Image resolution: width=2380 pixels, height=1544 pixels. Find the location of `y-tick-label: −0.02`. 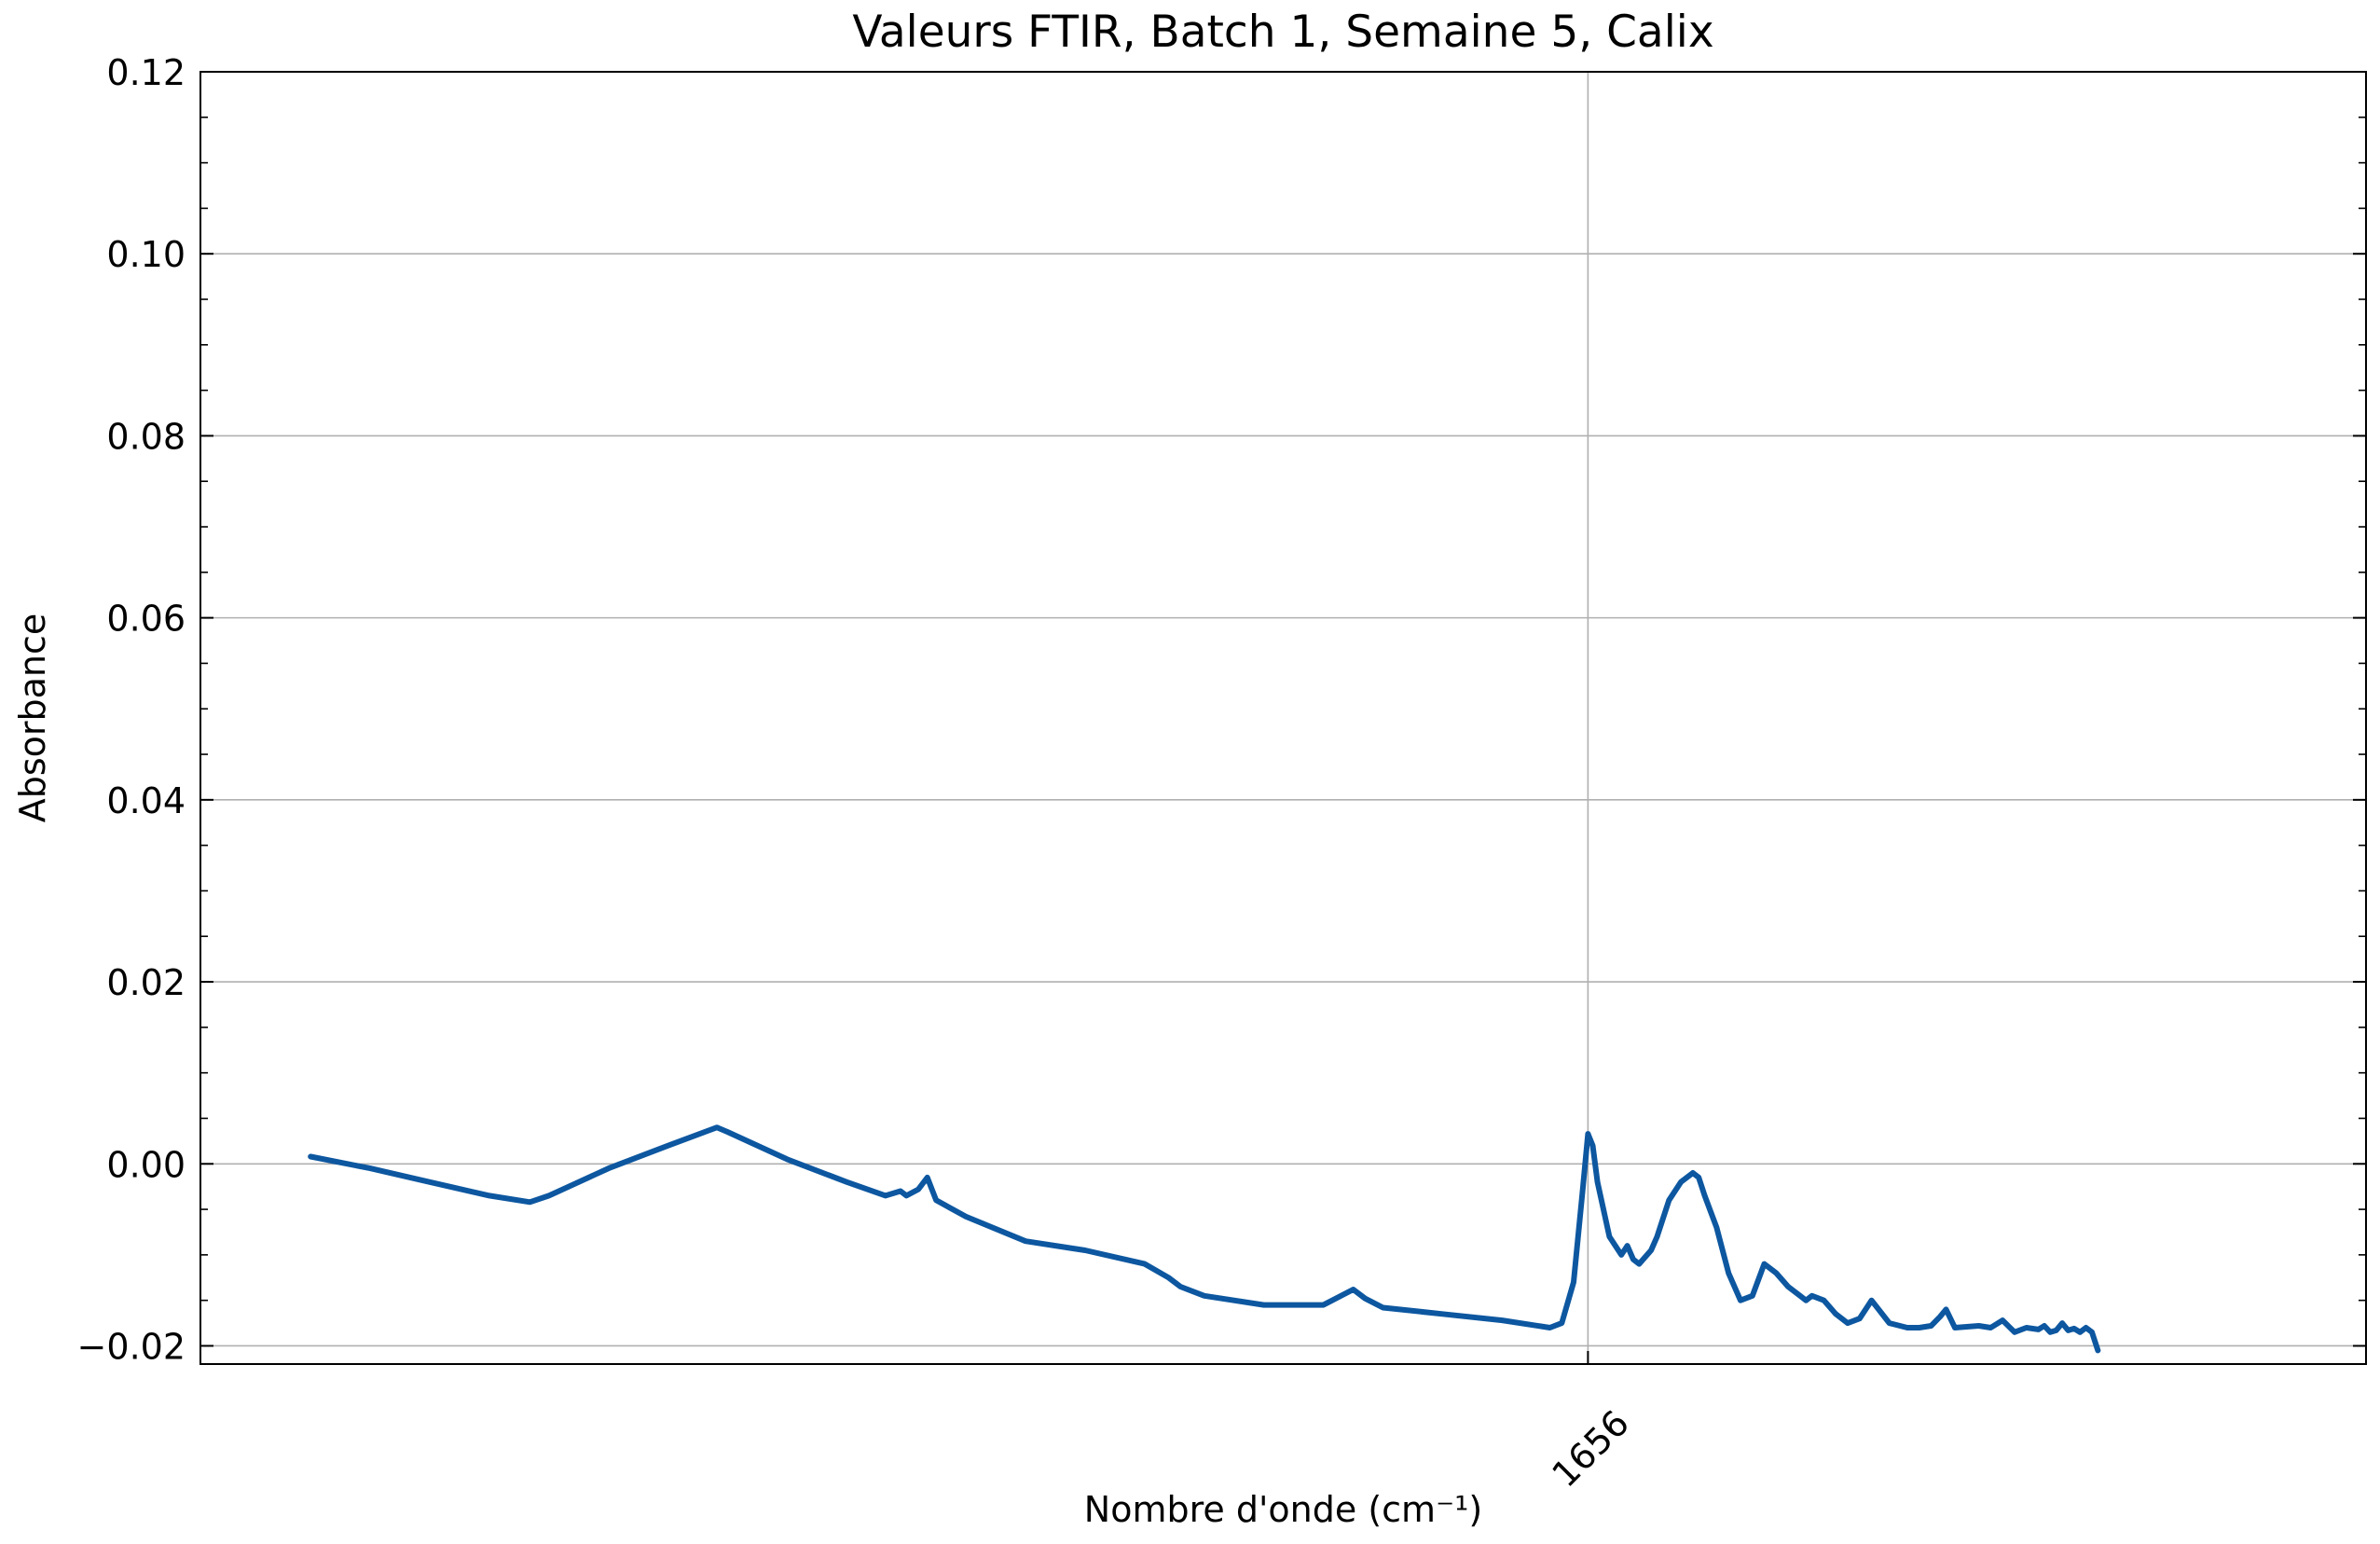

y-tick-label: −0.02 is located at coordinates (131, 1346).